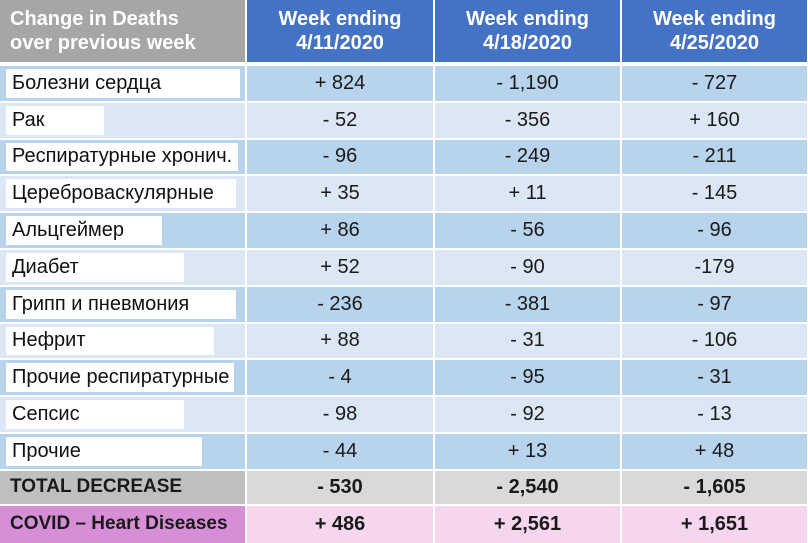 The image size is (808, 543). What do you see at coordinates (714, 341) in the screenshot?
I see `value-cell: - 106` at bounding box center [714, 341].